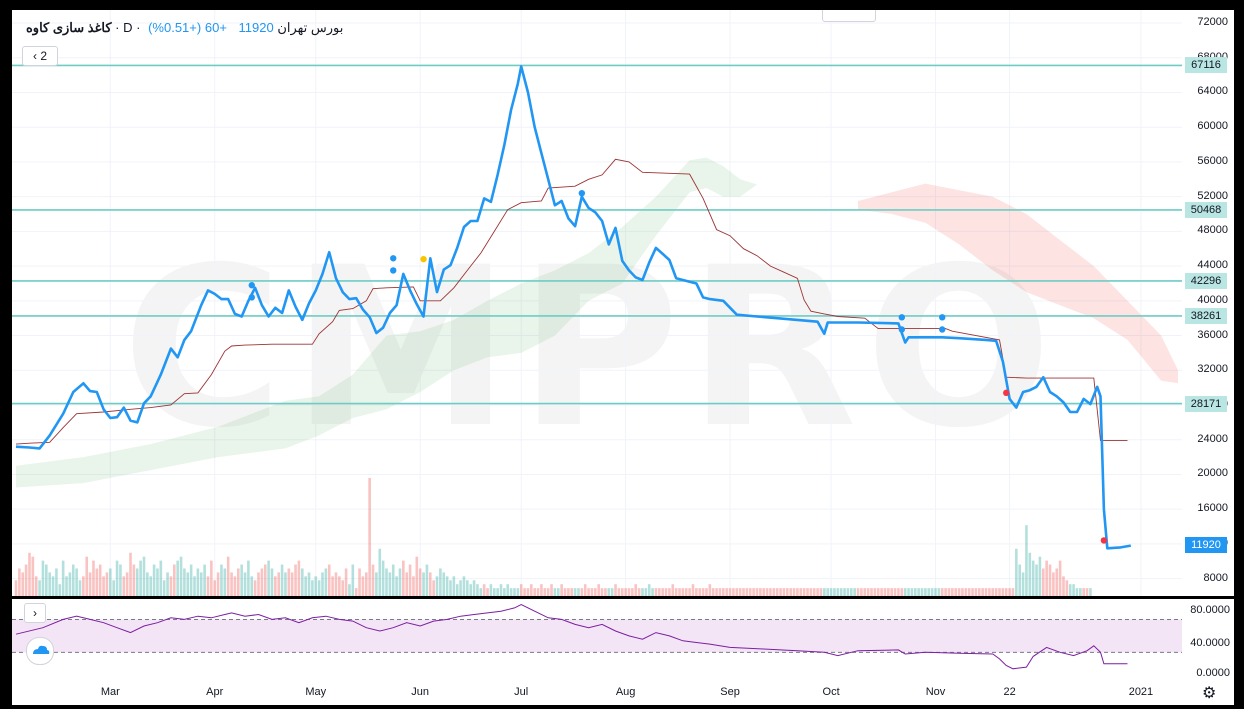 The width and height of the screenshot is (1244, 709). Describe the element at coordinates (1212, 265) in the screenshot. I see `price-tick-label: 44000` at that location.